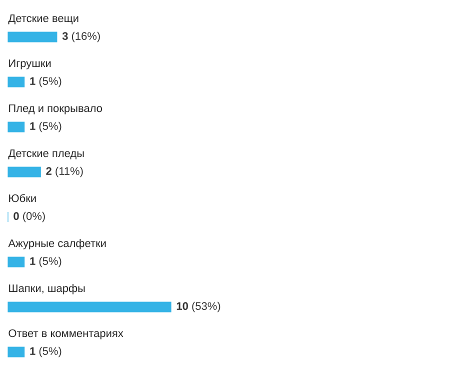  Describe the element at coordinates (66, 334) in the screenshot. I see `y-tick-label: Ответ в комментариях` at that location.